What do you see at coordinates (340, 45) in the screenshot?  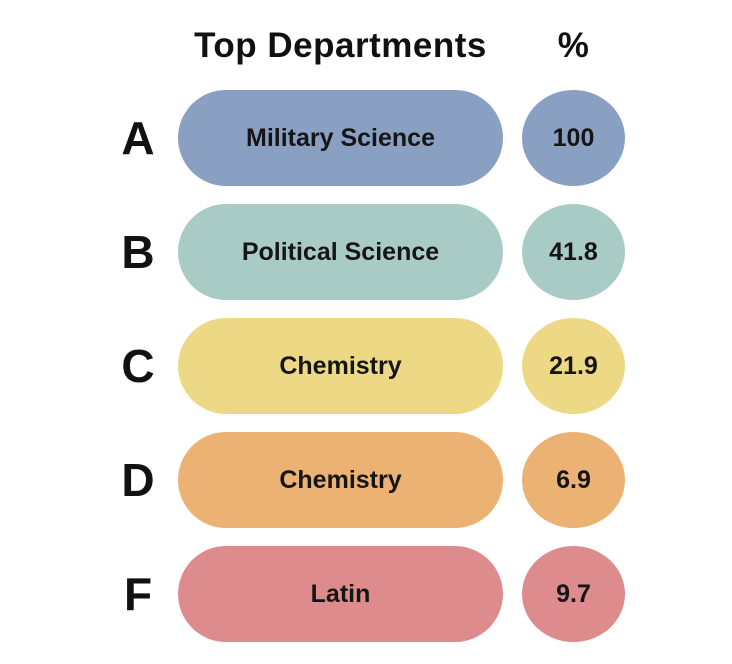 I see `chart-title: Top Departments` at bounding box center [340, 45].